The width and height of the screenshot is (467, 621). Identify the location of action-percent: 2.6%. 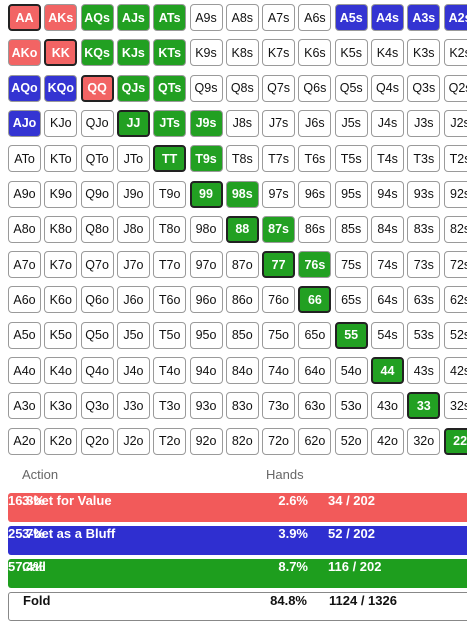
(293, 500).